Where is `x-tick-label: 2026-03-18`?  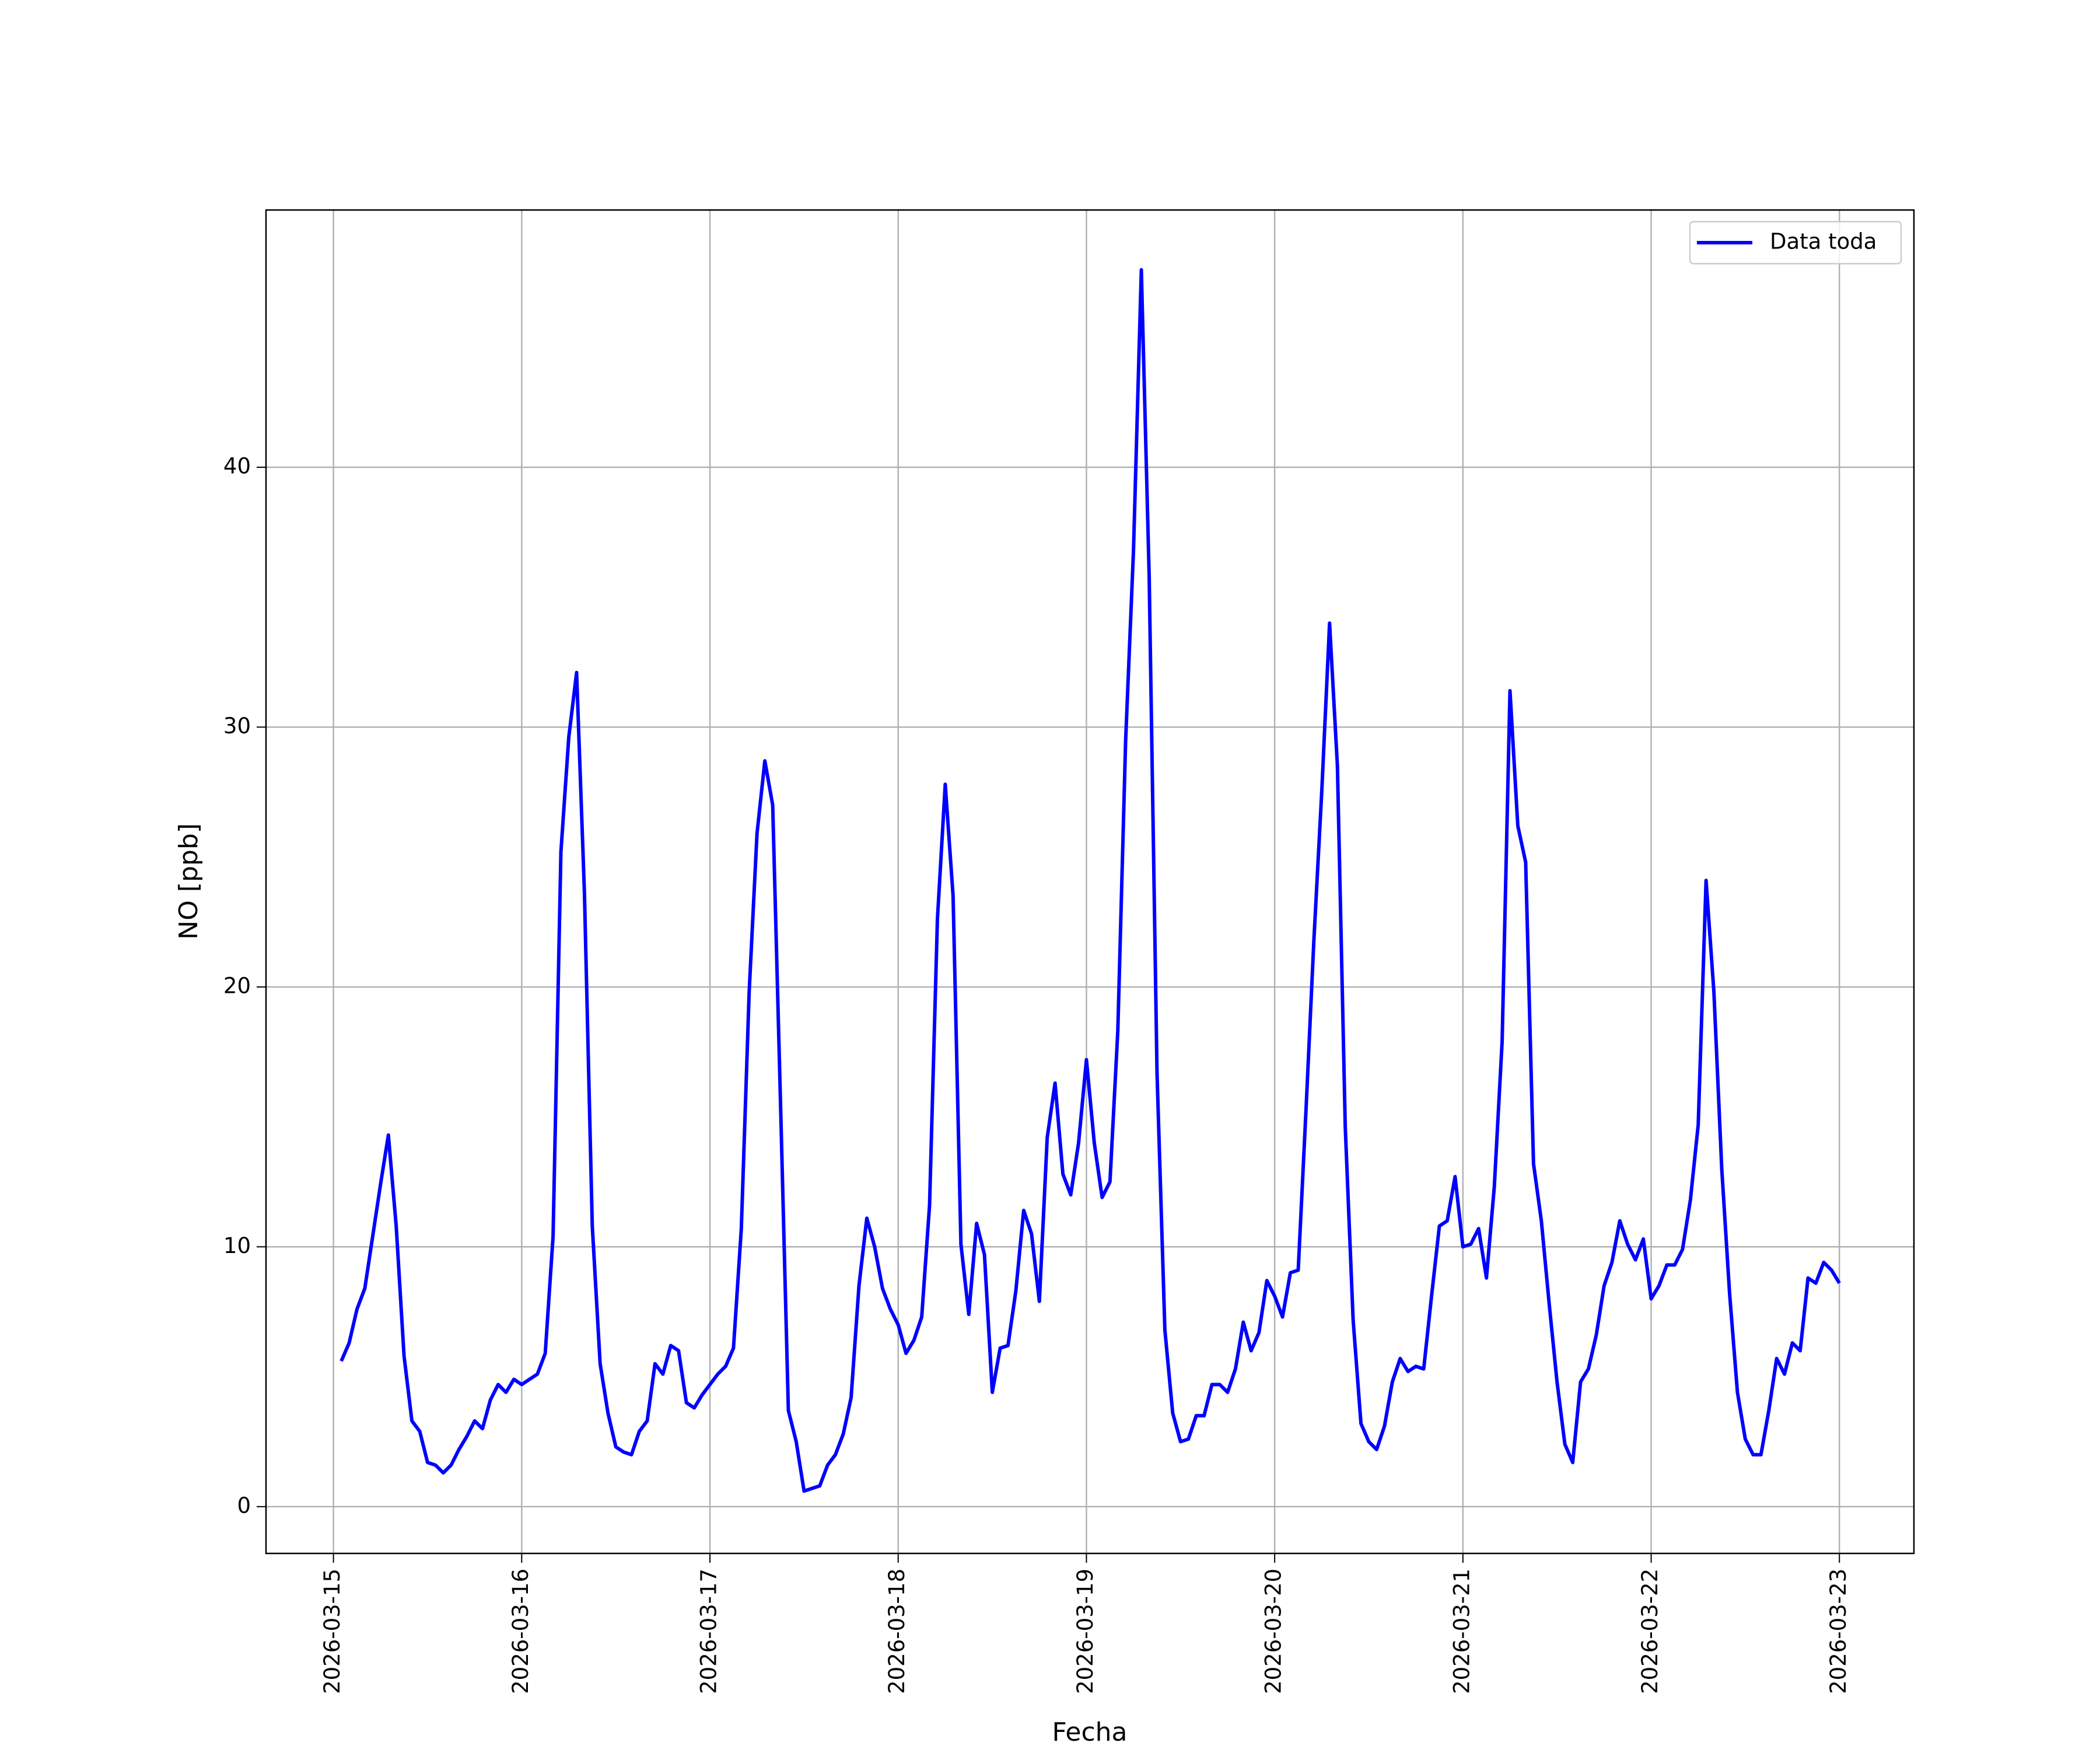
x-tick-label: 2026-03-18 is located at coordinates (896, 1631).